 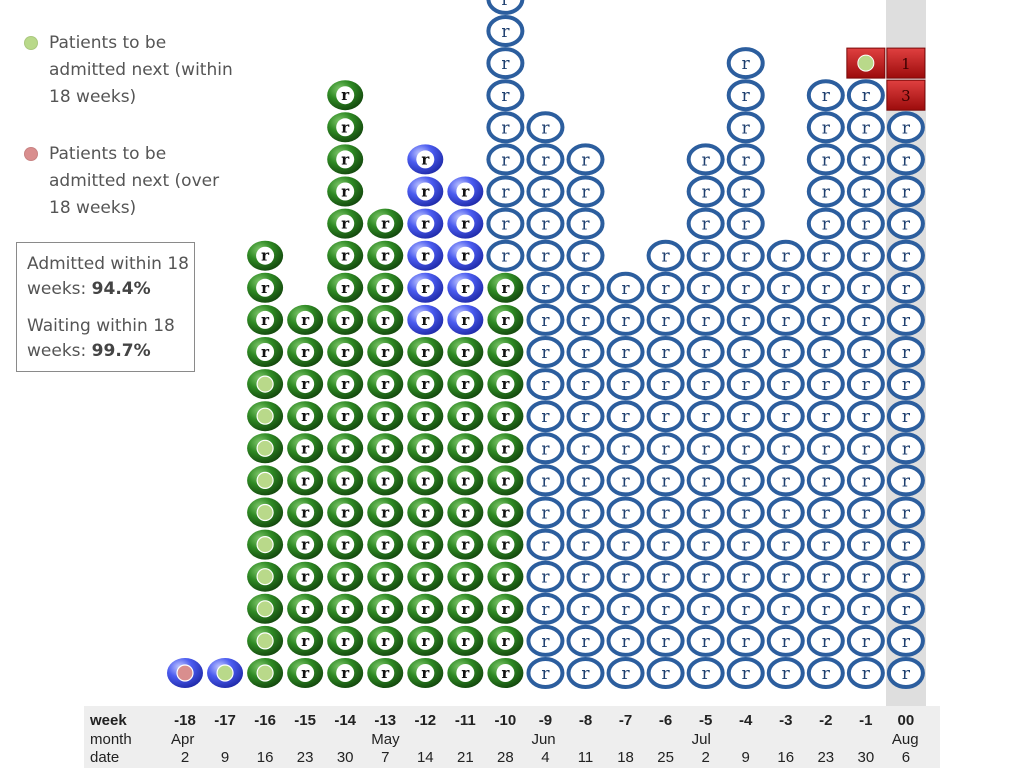 What do you see at coordinates (905, 319) in the screenshot?
I see `marker-week-00-level-12-ring` at bounding box center [905, 319].